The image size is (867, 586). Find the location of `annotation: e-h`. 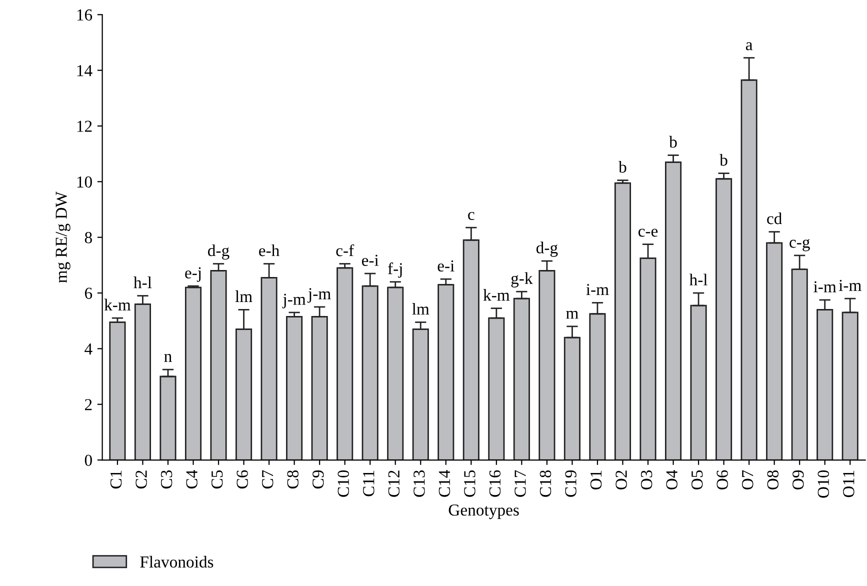

annotation: e-h is located at coordinates (269, 250).